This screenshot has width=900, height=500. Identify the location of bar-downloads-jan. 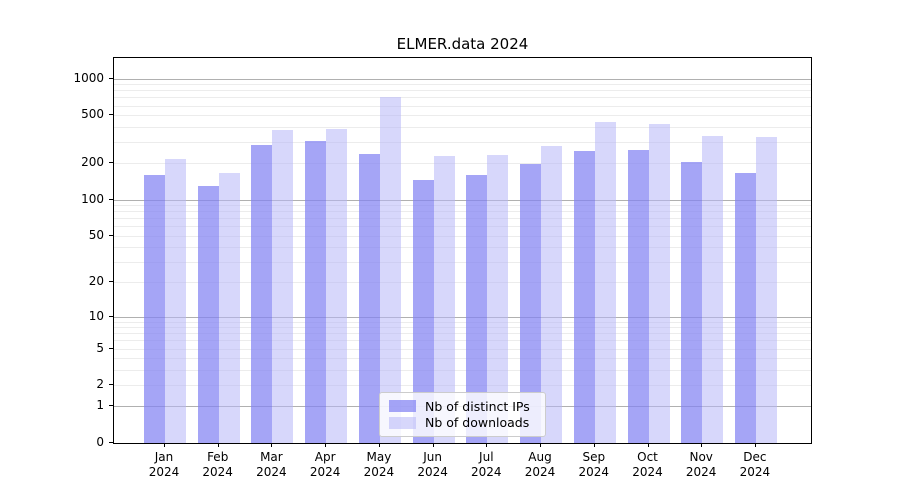
(175, 301).